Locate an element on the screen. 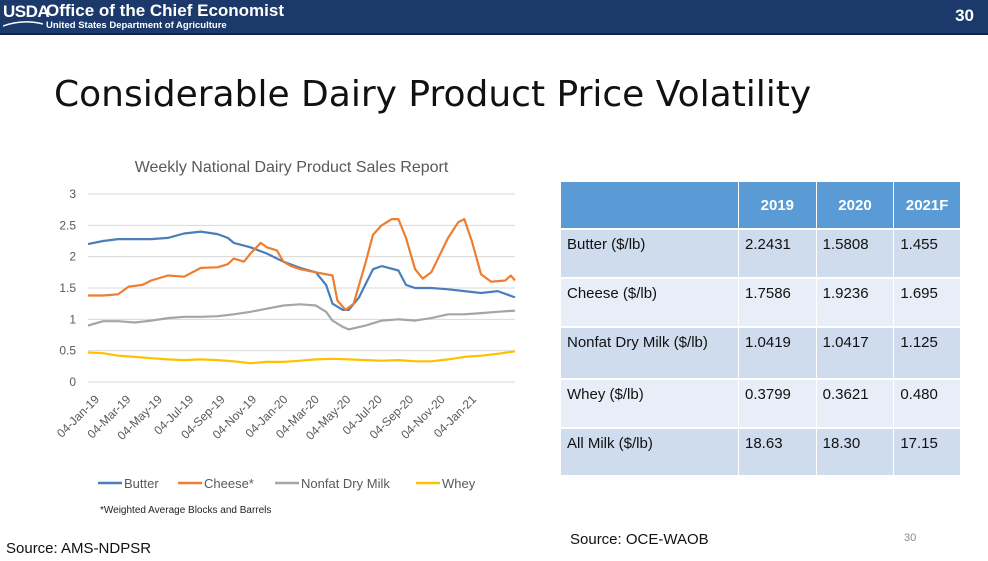  table-row: Whey ($/lb) 0.3799 0.3621 0.480 is located at coordinates (761, 403).